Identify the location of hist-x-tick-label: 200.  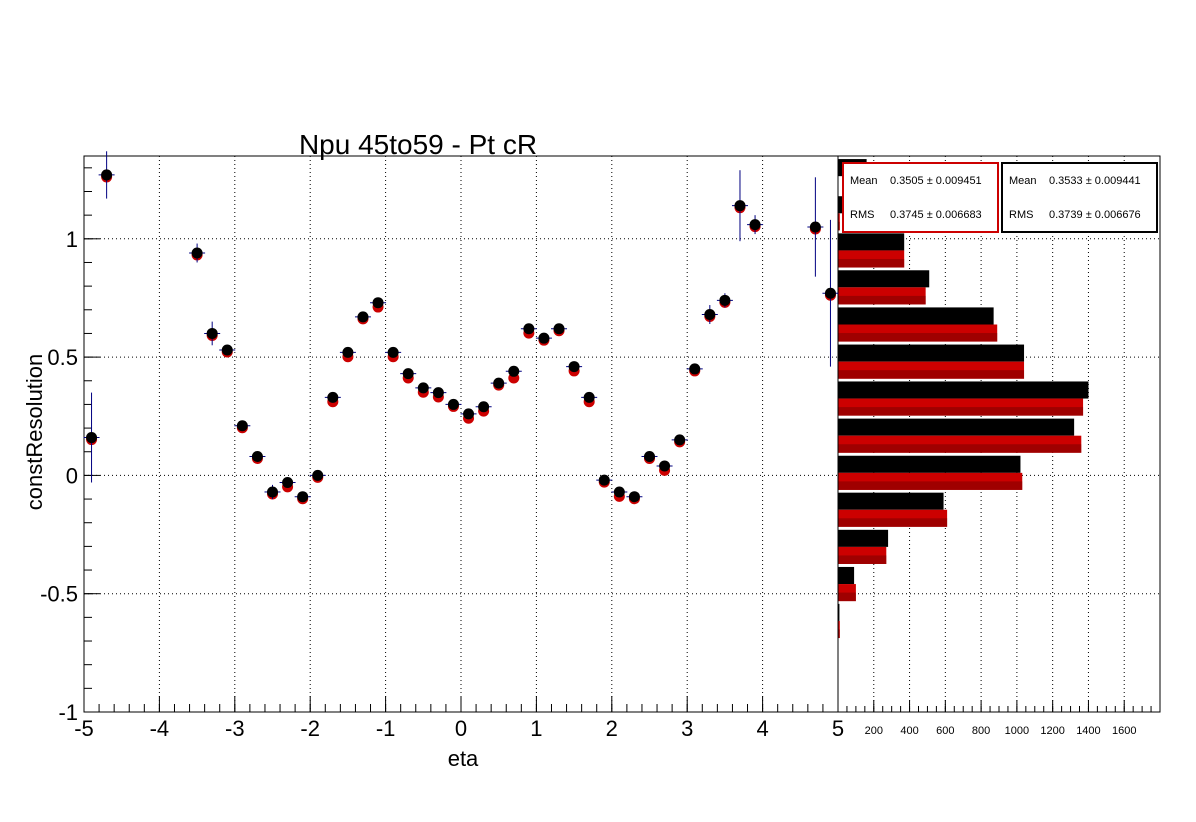
(874, 731).